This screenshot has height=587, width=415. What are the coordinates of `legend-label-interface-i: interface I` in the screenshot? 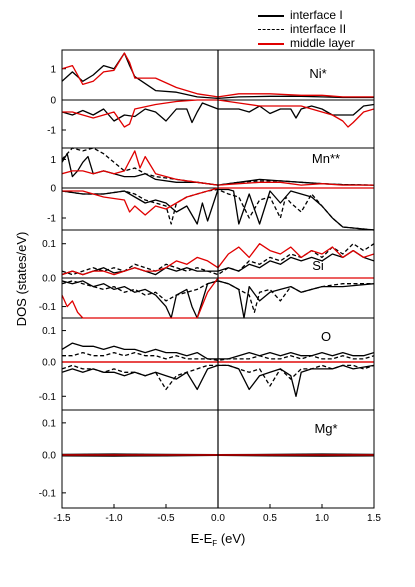 It's located at (316, 15).